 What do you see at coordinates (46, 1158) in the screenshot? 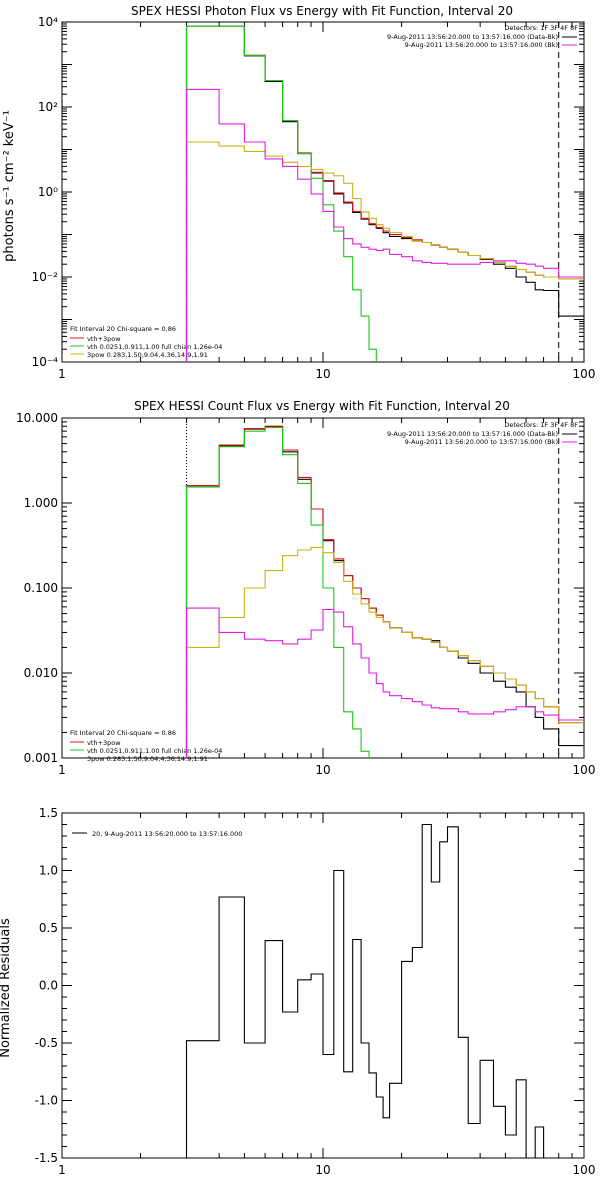
I see `y-tick-label: -1.5` at bounding box center [46, 1158].